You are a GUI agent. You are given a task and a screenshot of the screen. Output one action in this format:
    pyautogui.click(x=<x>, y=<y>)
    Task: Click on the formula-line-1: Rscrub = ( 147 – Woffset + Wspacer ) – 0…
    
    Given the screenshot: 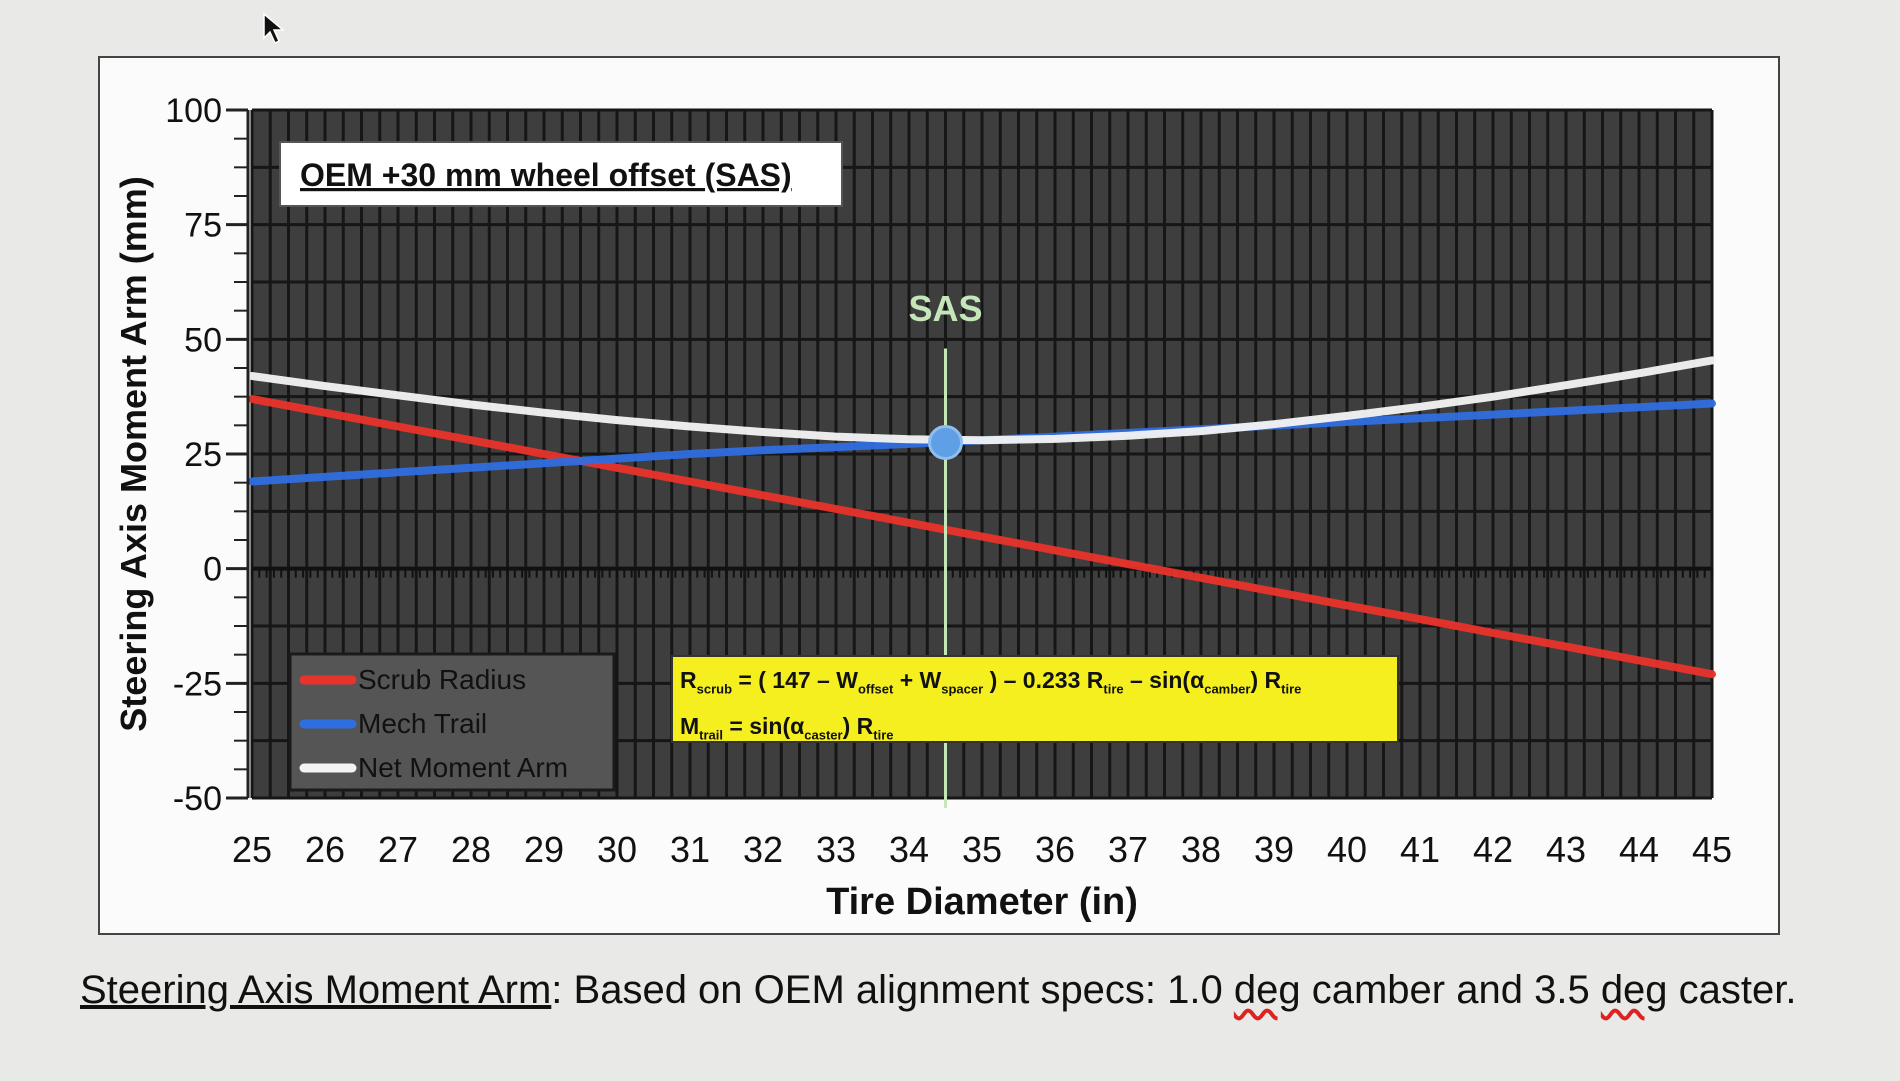 What is the action you would take?
    pyautogui.click(x=991, y=682)
    